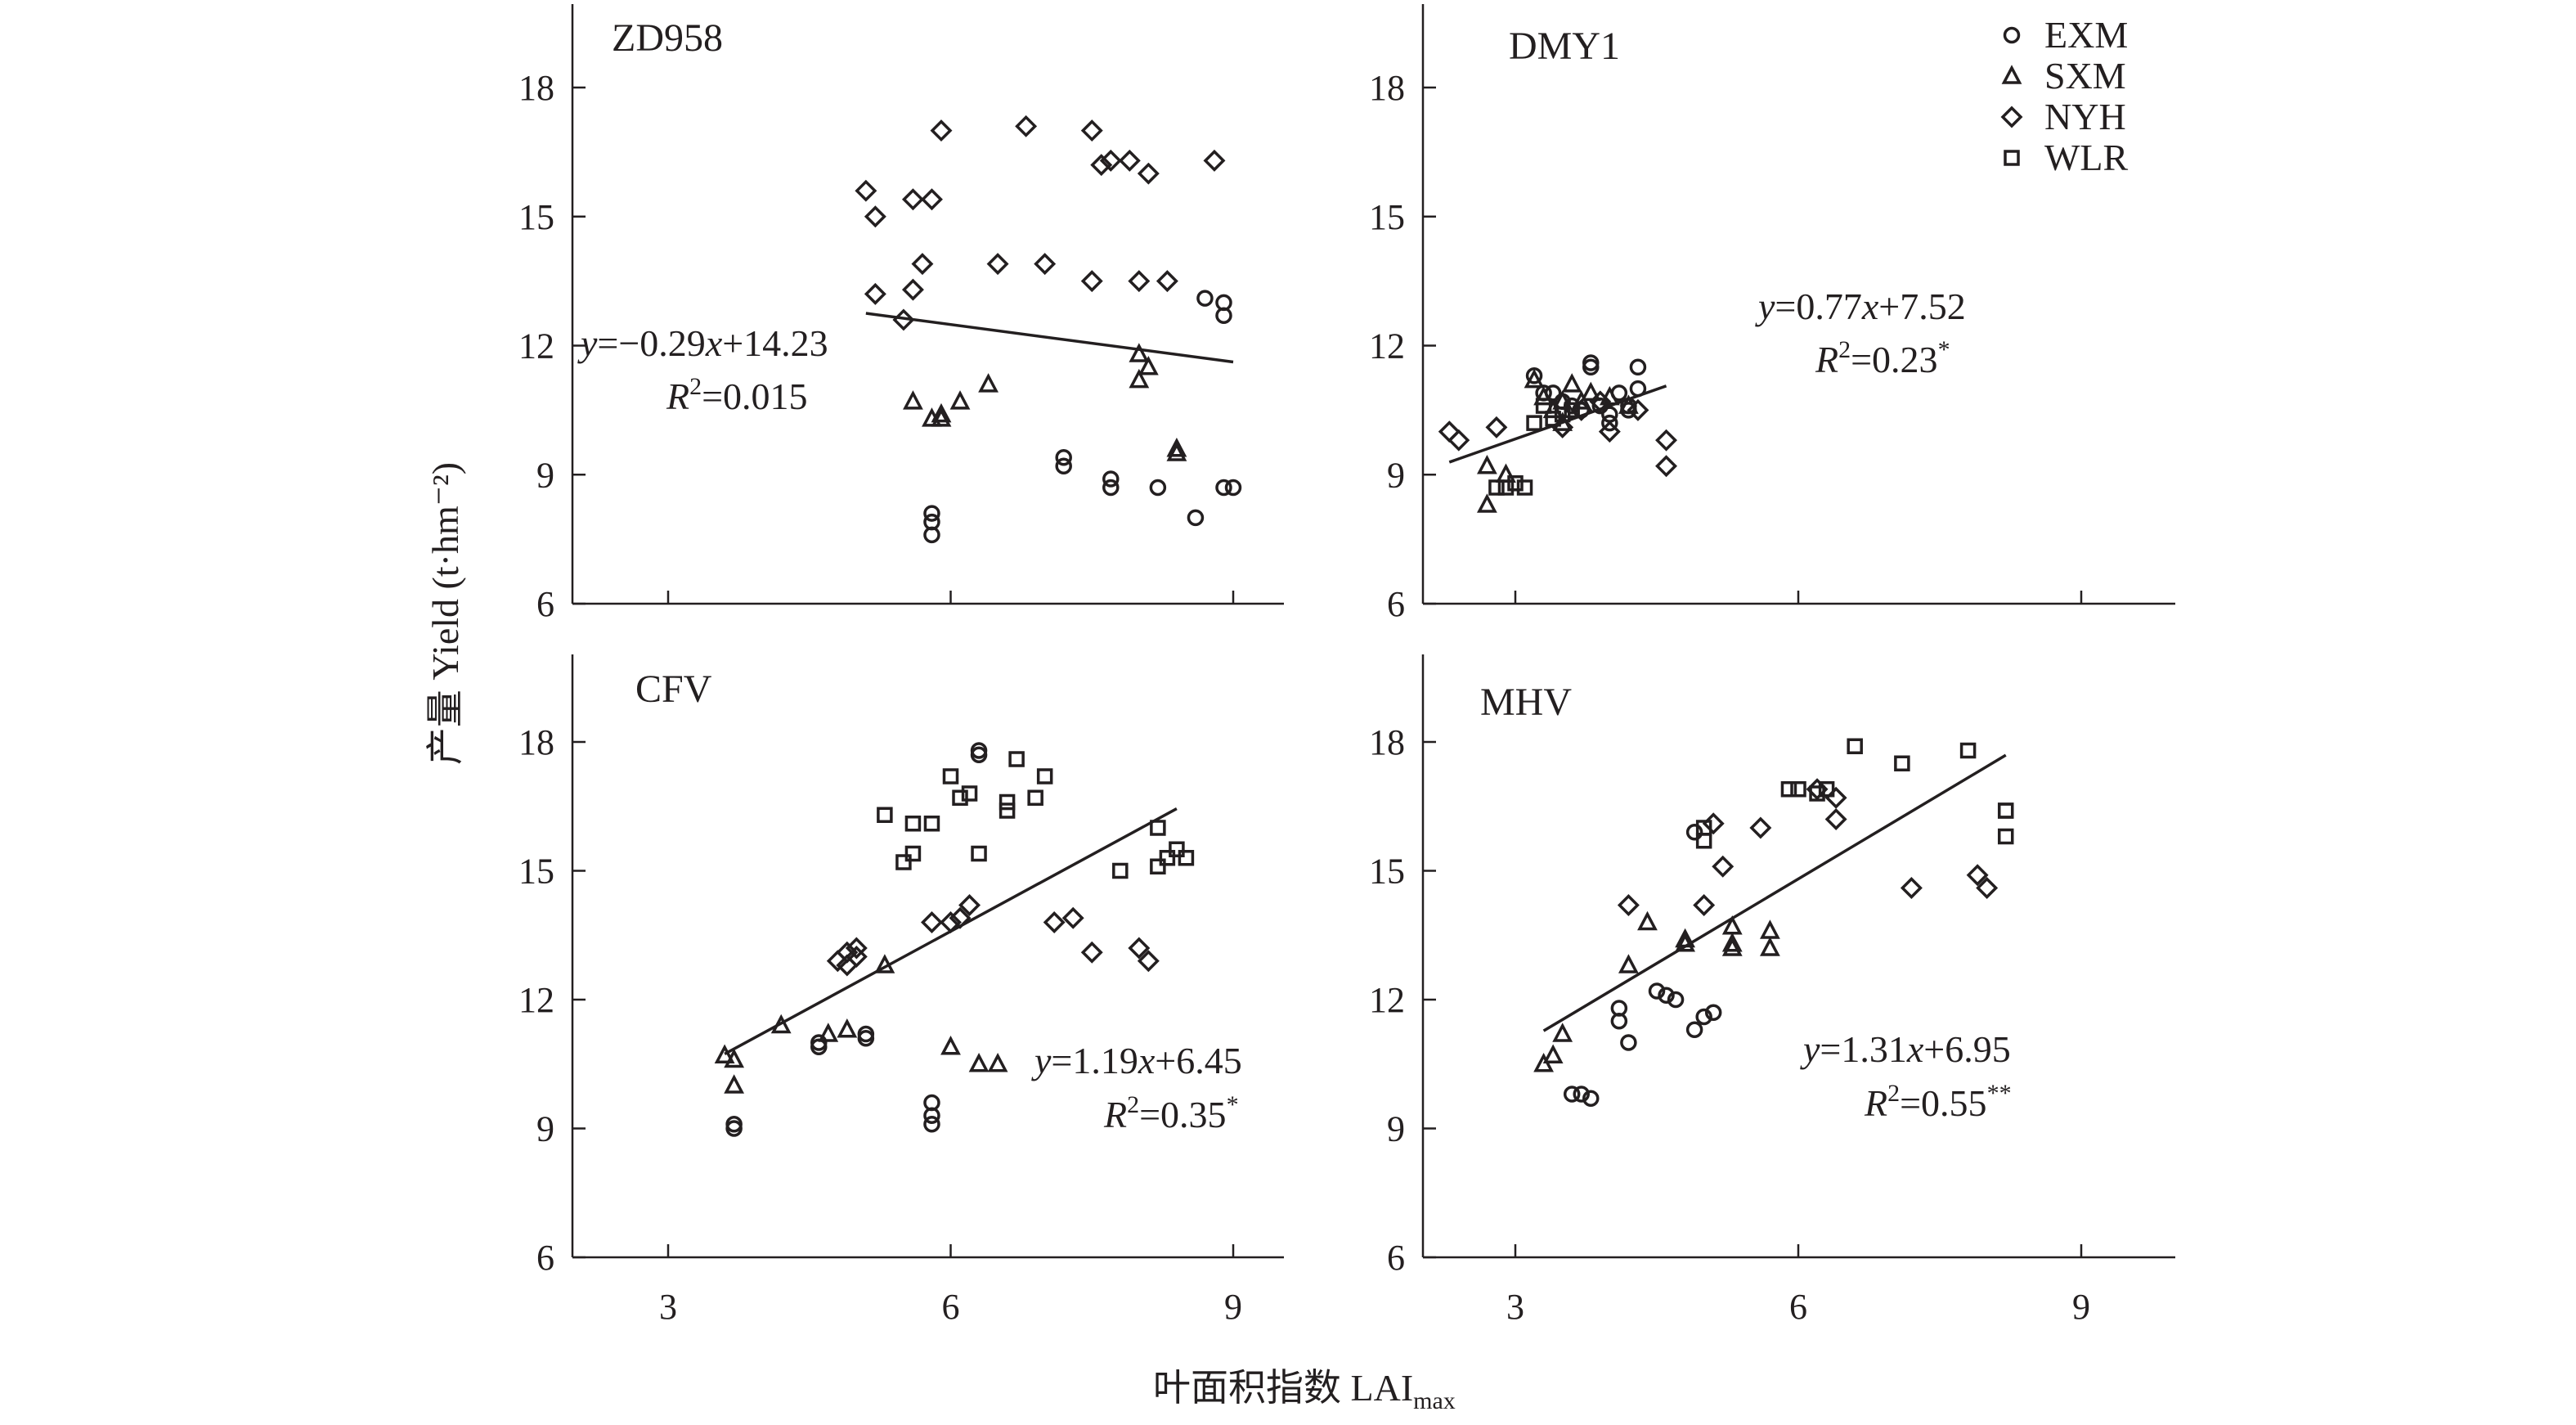 This screenshot has height=1425, width=2576. Describe the element at coordinates (1894, 359) in the screenshot. I see `r-value: =0.23` at that location.